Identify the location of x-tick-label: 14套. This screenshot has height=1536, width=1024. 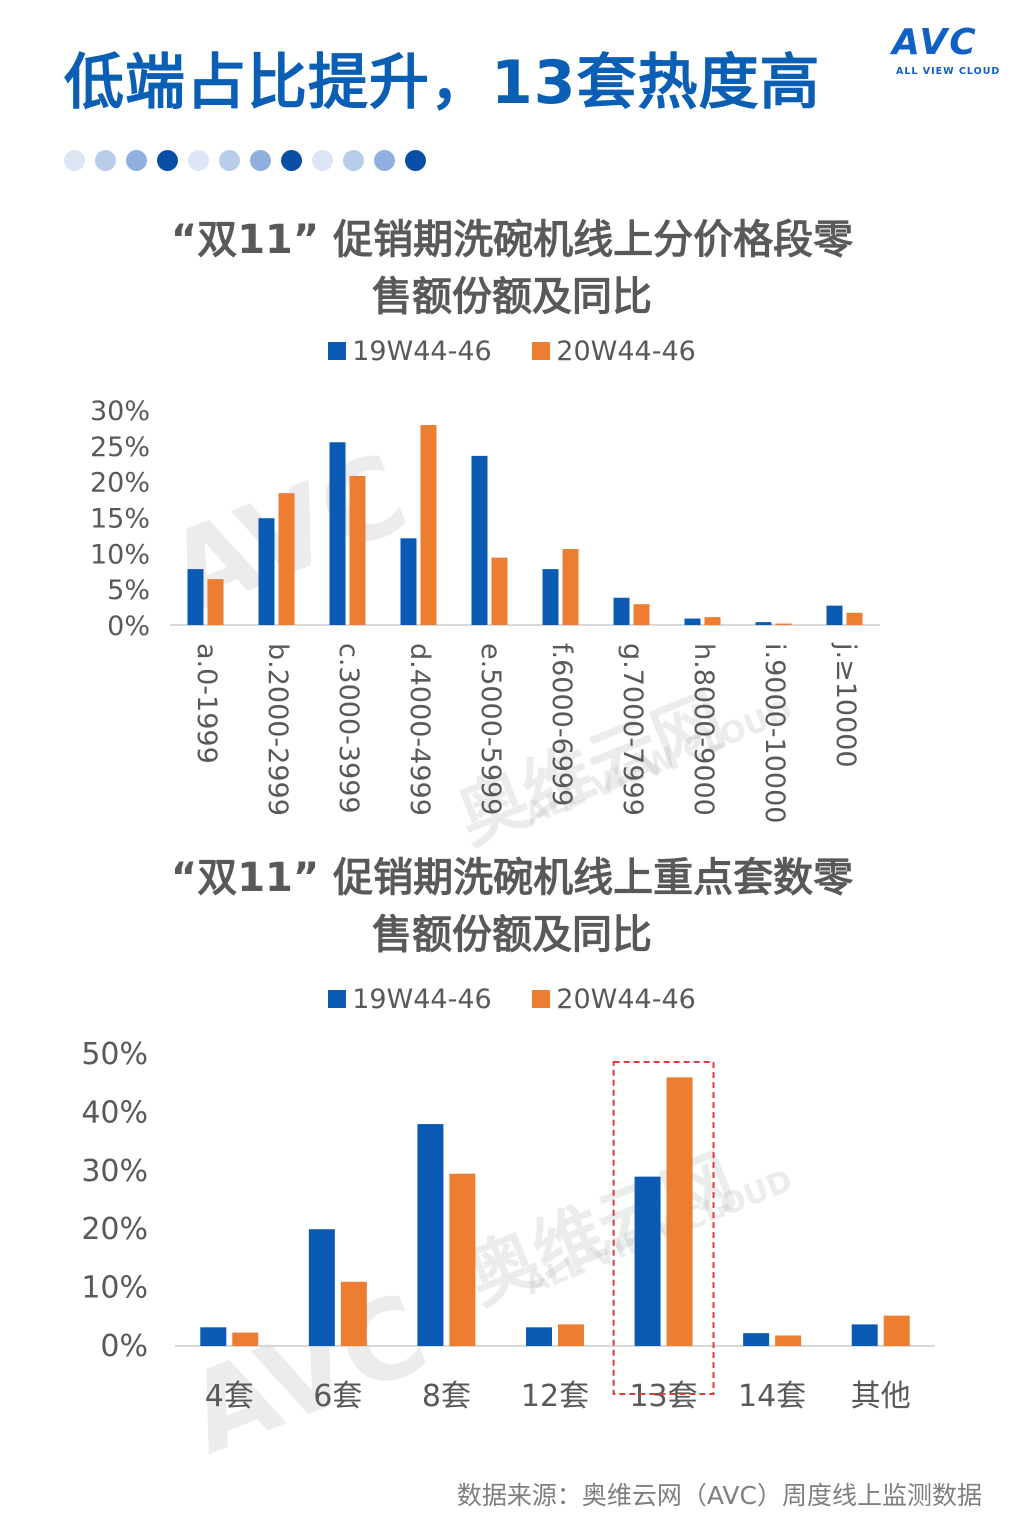
(772, 1396).